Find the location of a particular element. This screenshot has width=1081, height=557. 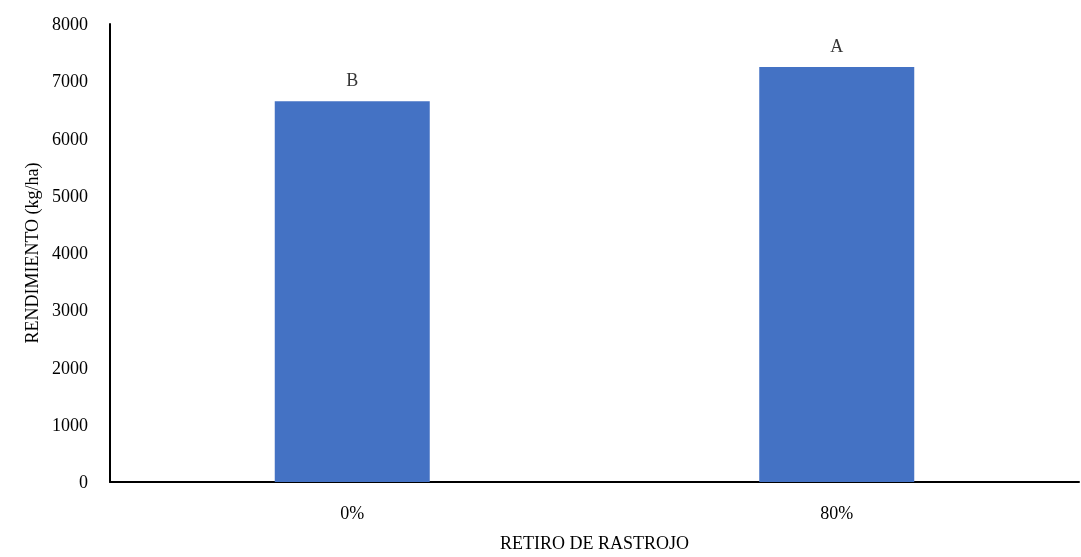

y-tick-label: 3000 is located at coordinates (70, 310).